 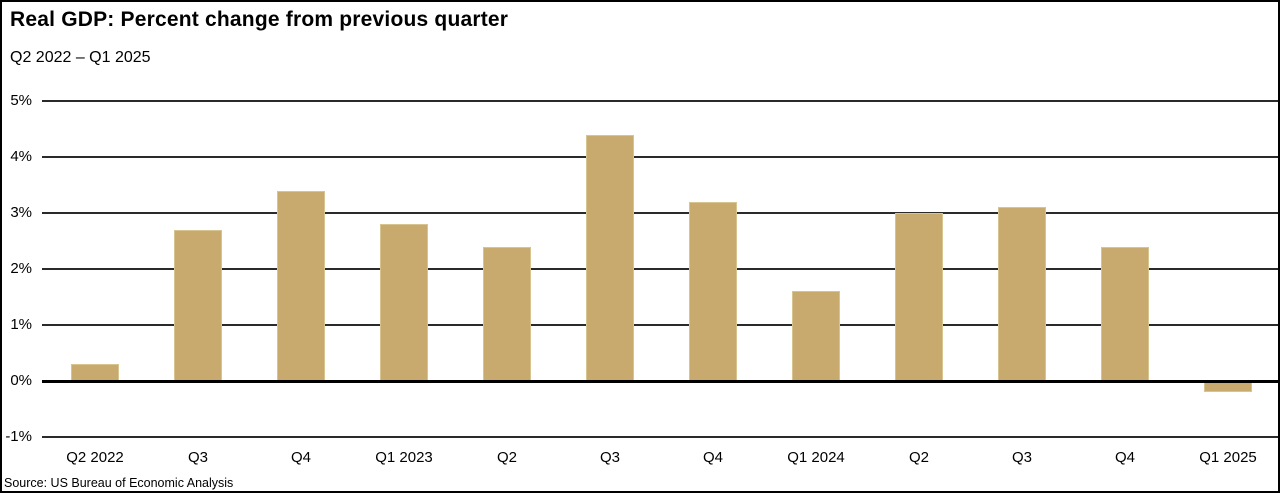 What do you see at coordinates (816, 457) in the screenshot?
I see `x-tick-label: Q1 2024` at bounding box center [816, 457].